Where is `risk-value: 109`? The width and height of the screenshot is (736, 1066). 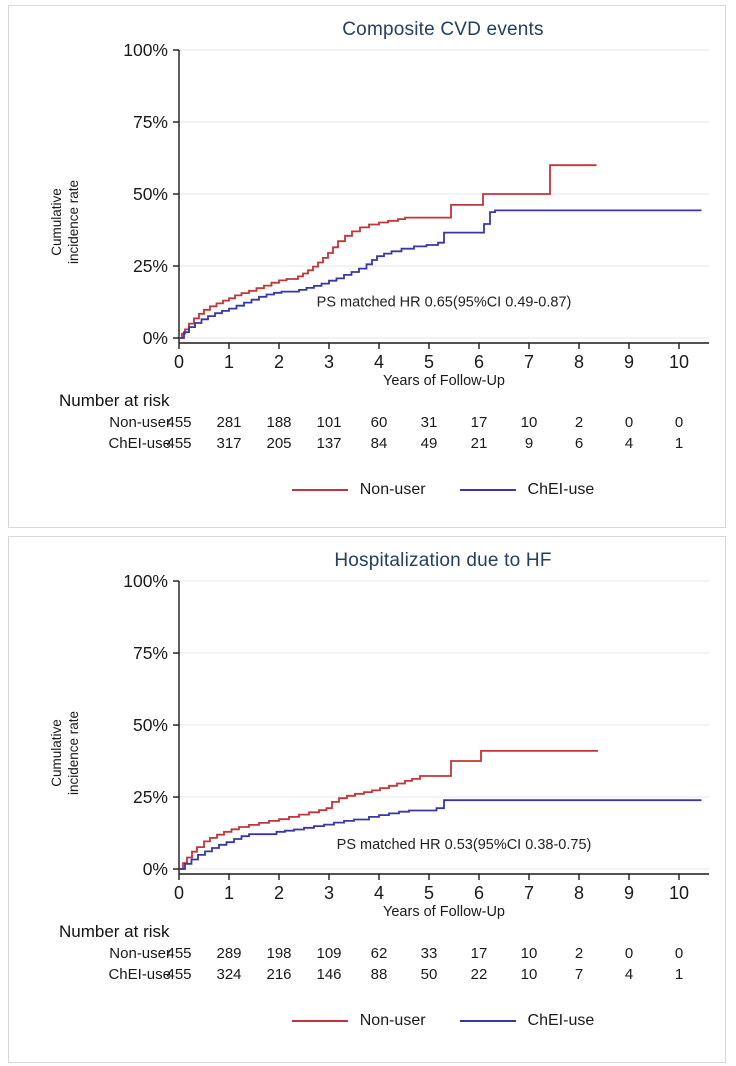
risk-value: 109 is located at coordinates (329, 953).